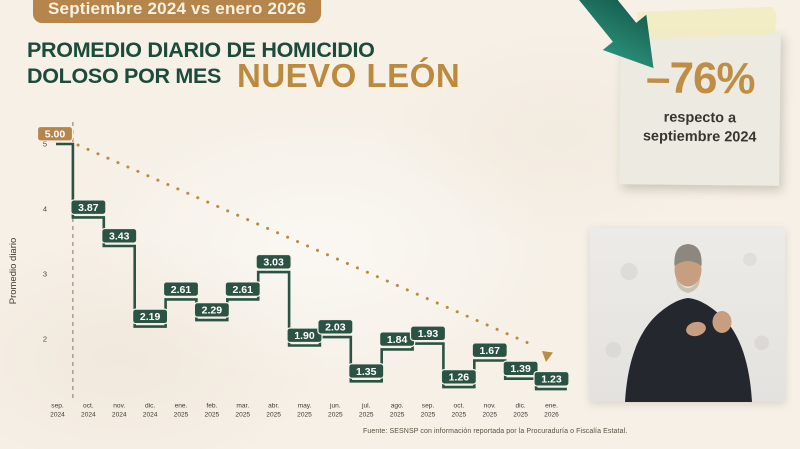 Image resolution: width=800 pixels, height=449 pixels. I want to click on svg-text: 2.19, so click(150, 317).